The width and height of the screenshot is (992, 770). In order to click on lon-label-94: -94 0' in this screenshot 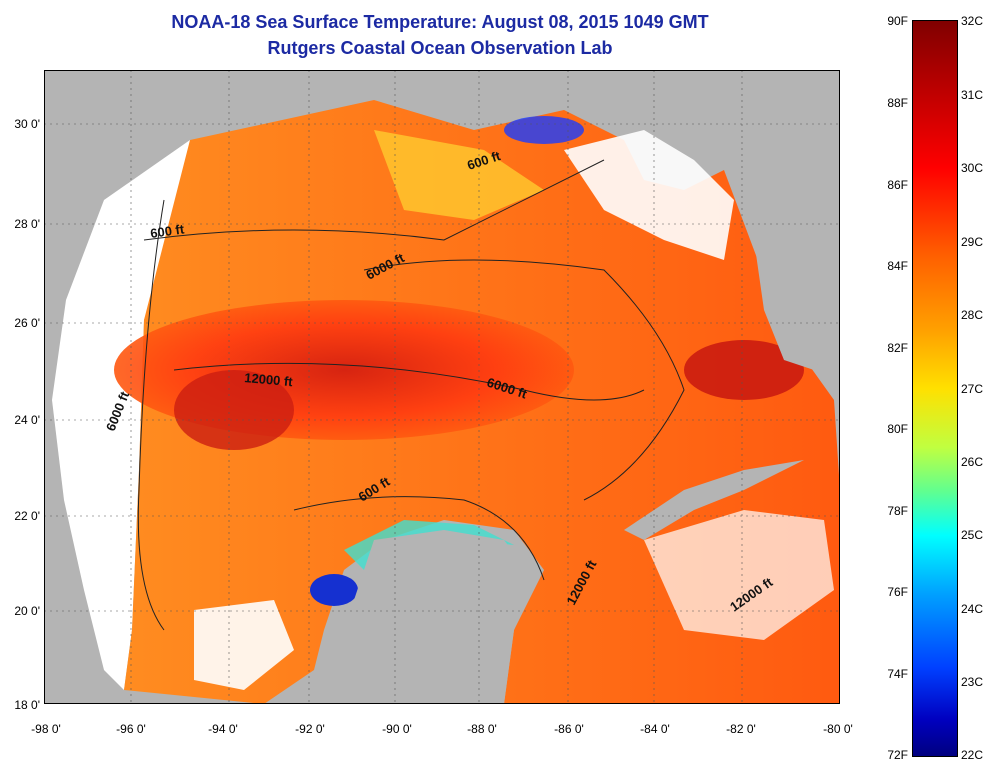, I will do `click(223, 729)`.